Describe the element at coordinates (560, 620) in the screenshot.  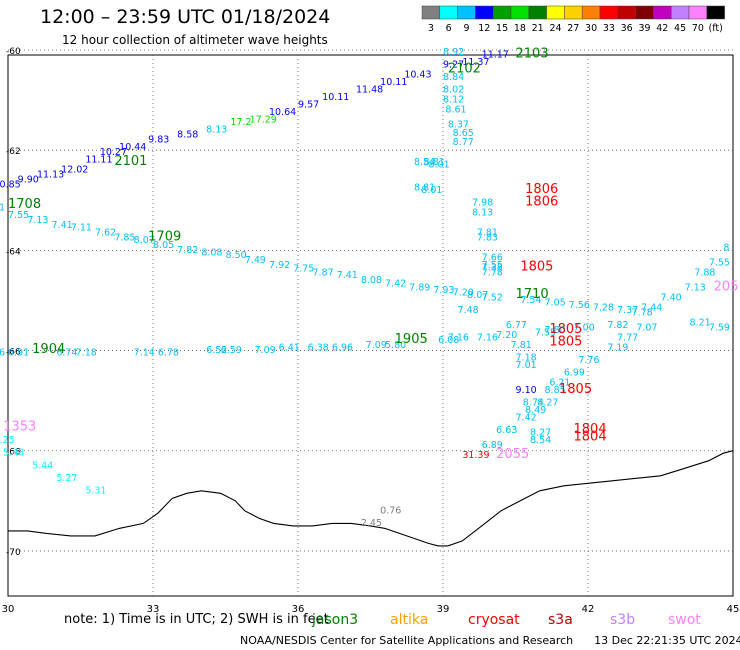
I see `satellite-s3a: s3a` at that location.